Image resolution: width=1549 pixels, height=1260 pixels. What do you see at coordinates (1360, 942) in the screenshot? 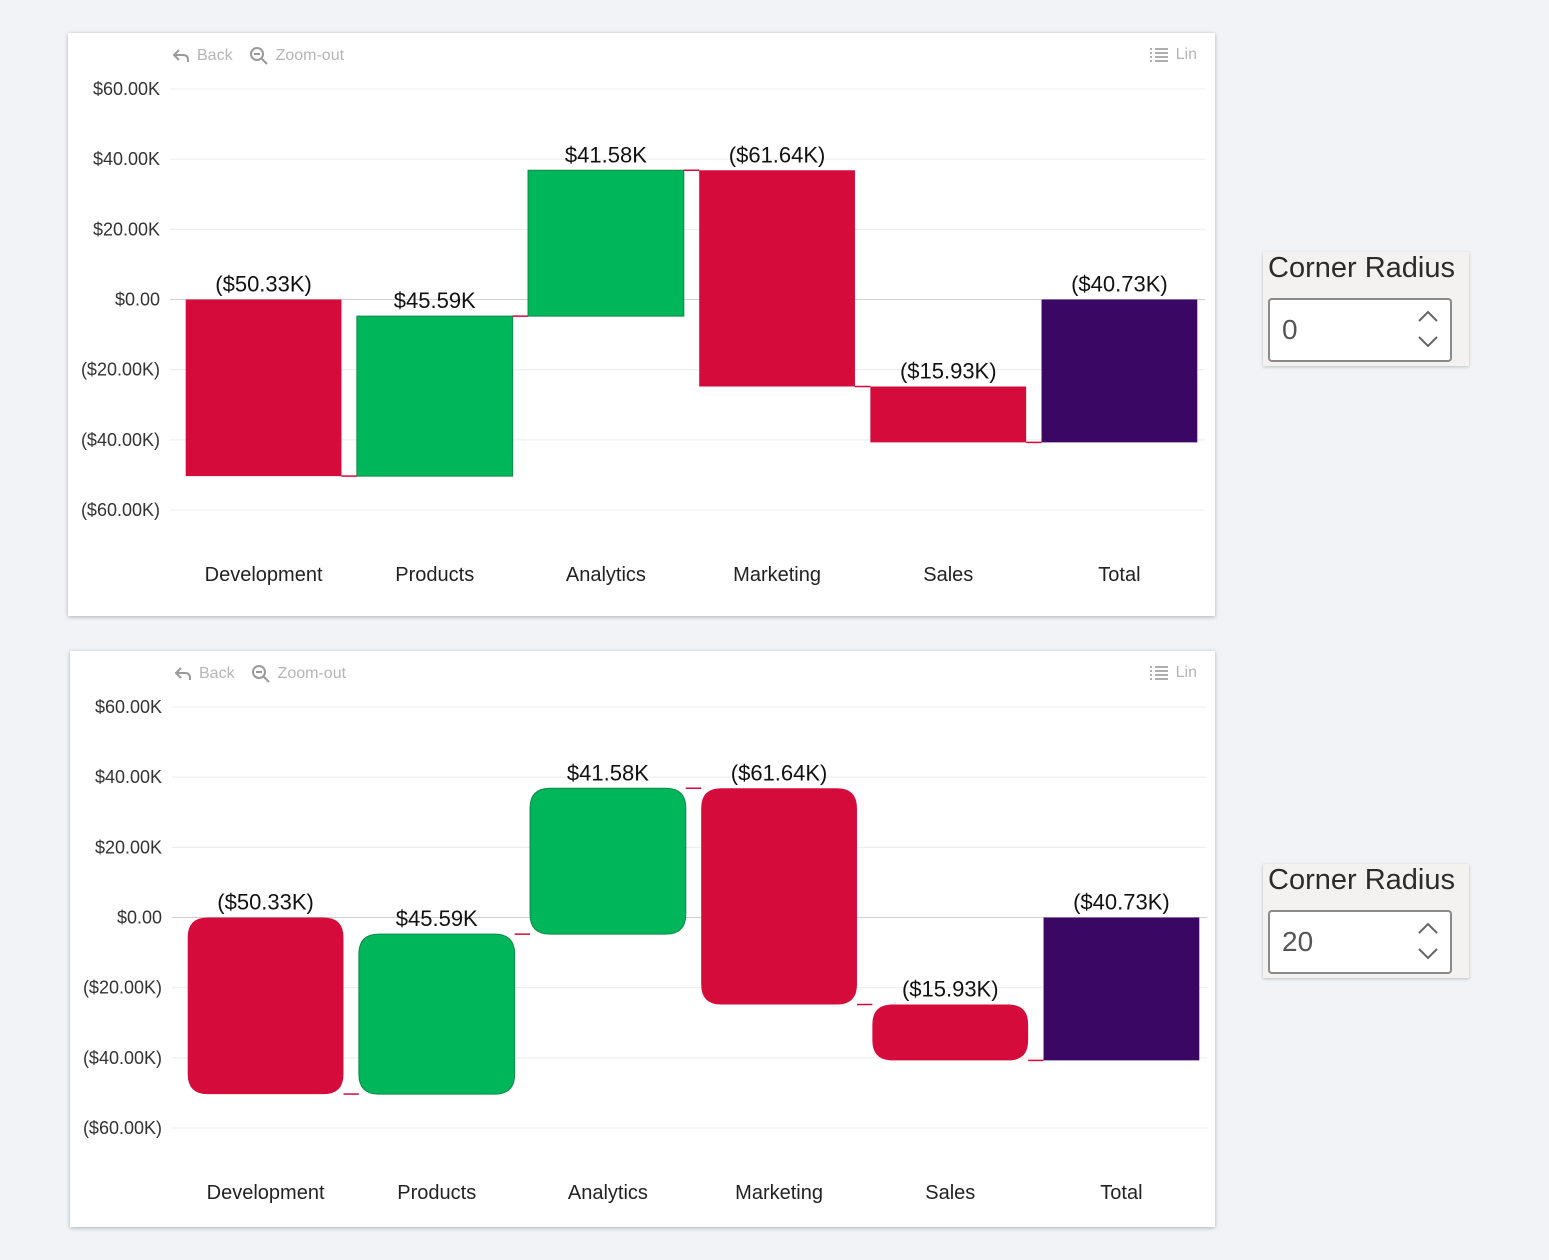
I see `corner-radius-input: 20` at bounding box center [1360, 942].